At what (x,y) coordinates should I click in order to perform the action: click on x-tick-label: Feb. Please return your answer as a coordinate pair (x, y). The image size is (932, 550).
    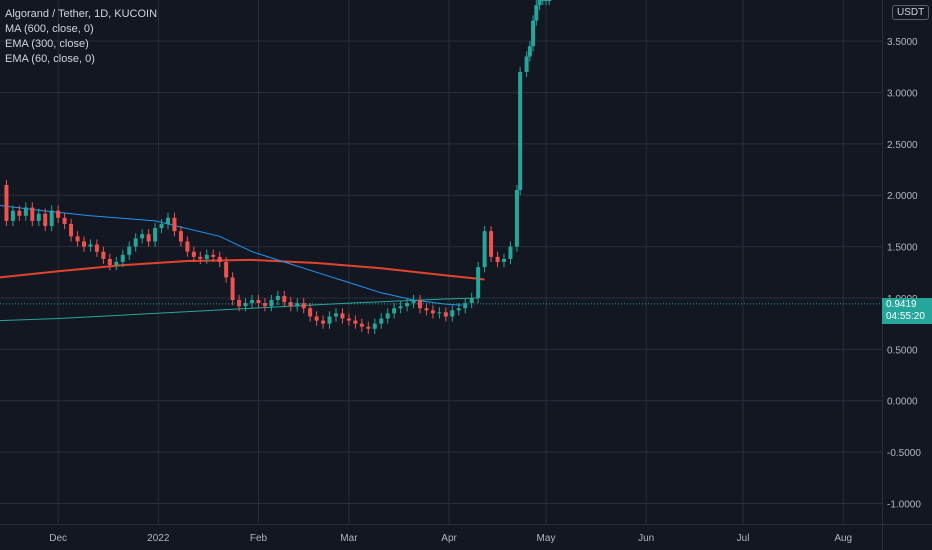
    Looking at the image, I should click on (259, 538).